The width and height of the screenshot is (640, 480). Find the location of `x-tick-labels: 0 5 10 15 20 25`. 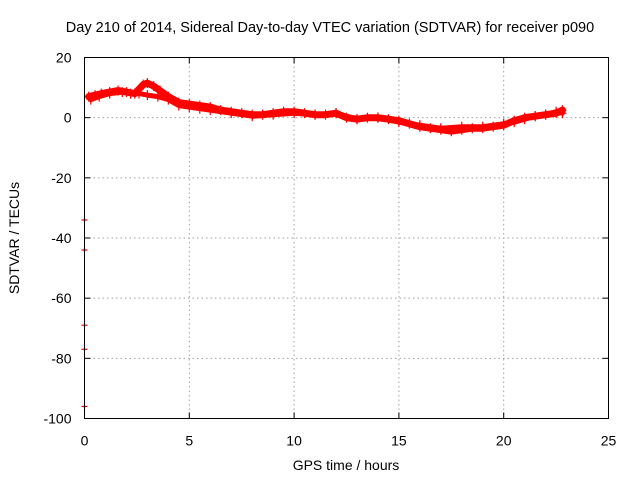

x-tick-labels: 0 5 10 15 20 25 is located at coordinates (349, 441).